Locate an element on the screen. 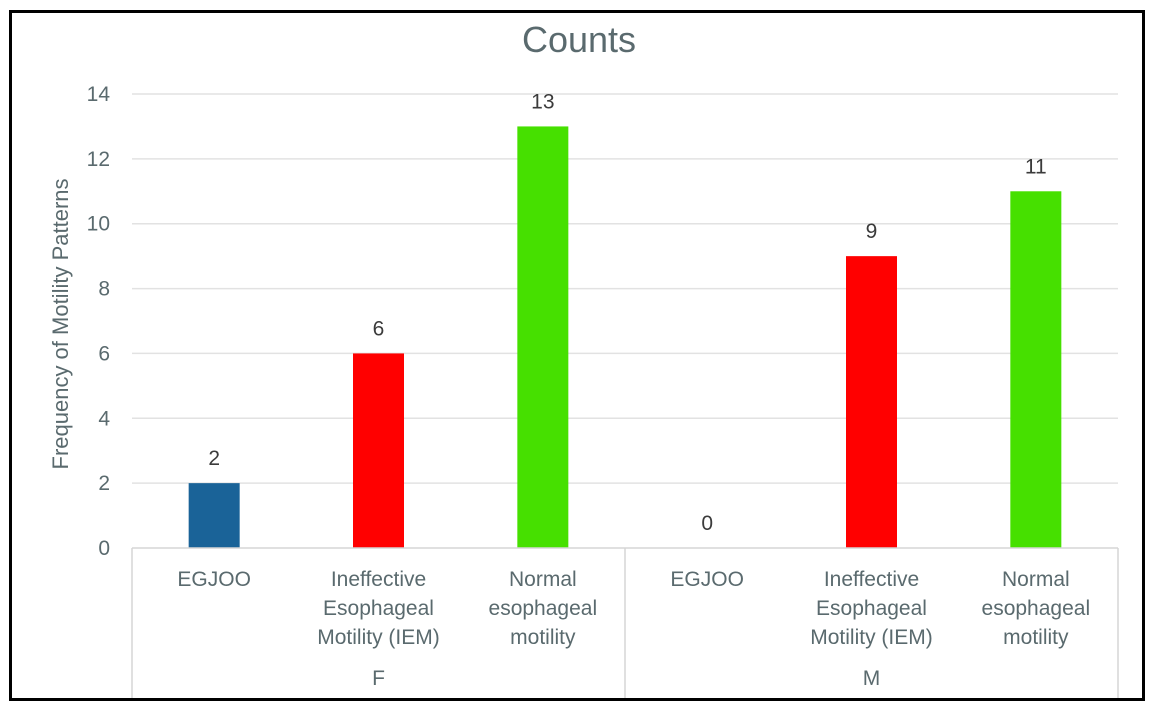 The height and width of the screenshot is (711, 1151). y-axis-label: Frequency of Motility Patterns is located at coordinates (60, 323).